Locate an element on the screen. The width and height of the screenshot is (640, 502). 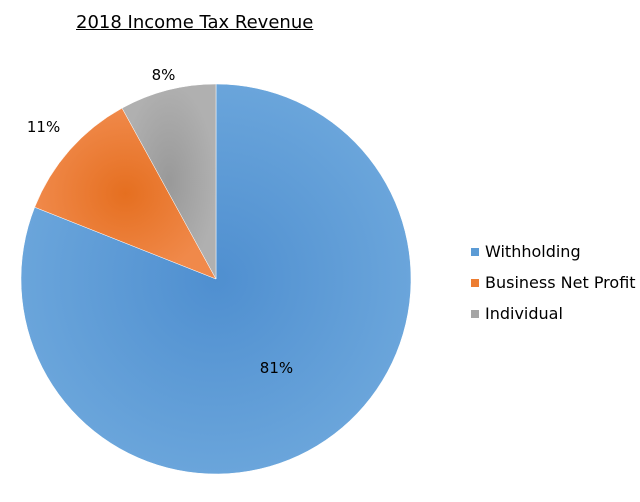
pie-slice-business-net-profit is located at coordinates (125, 193).